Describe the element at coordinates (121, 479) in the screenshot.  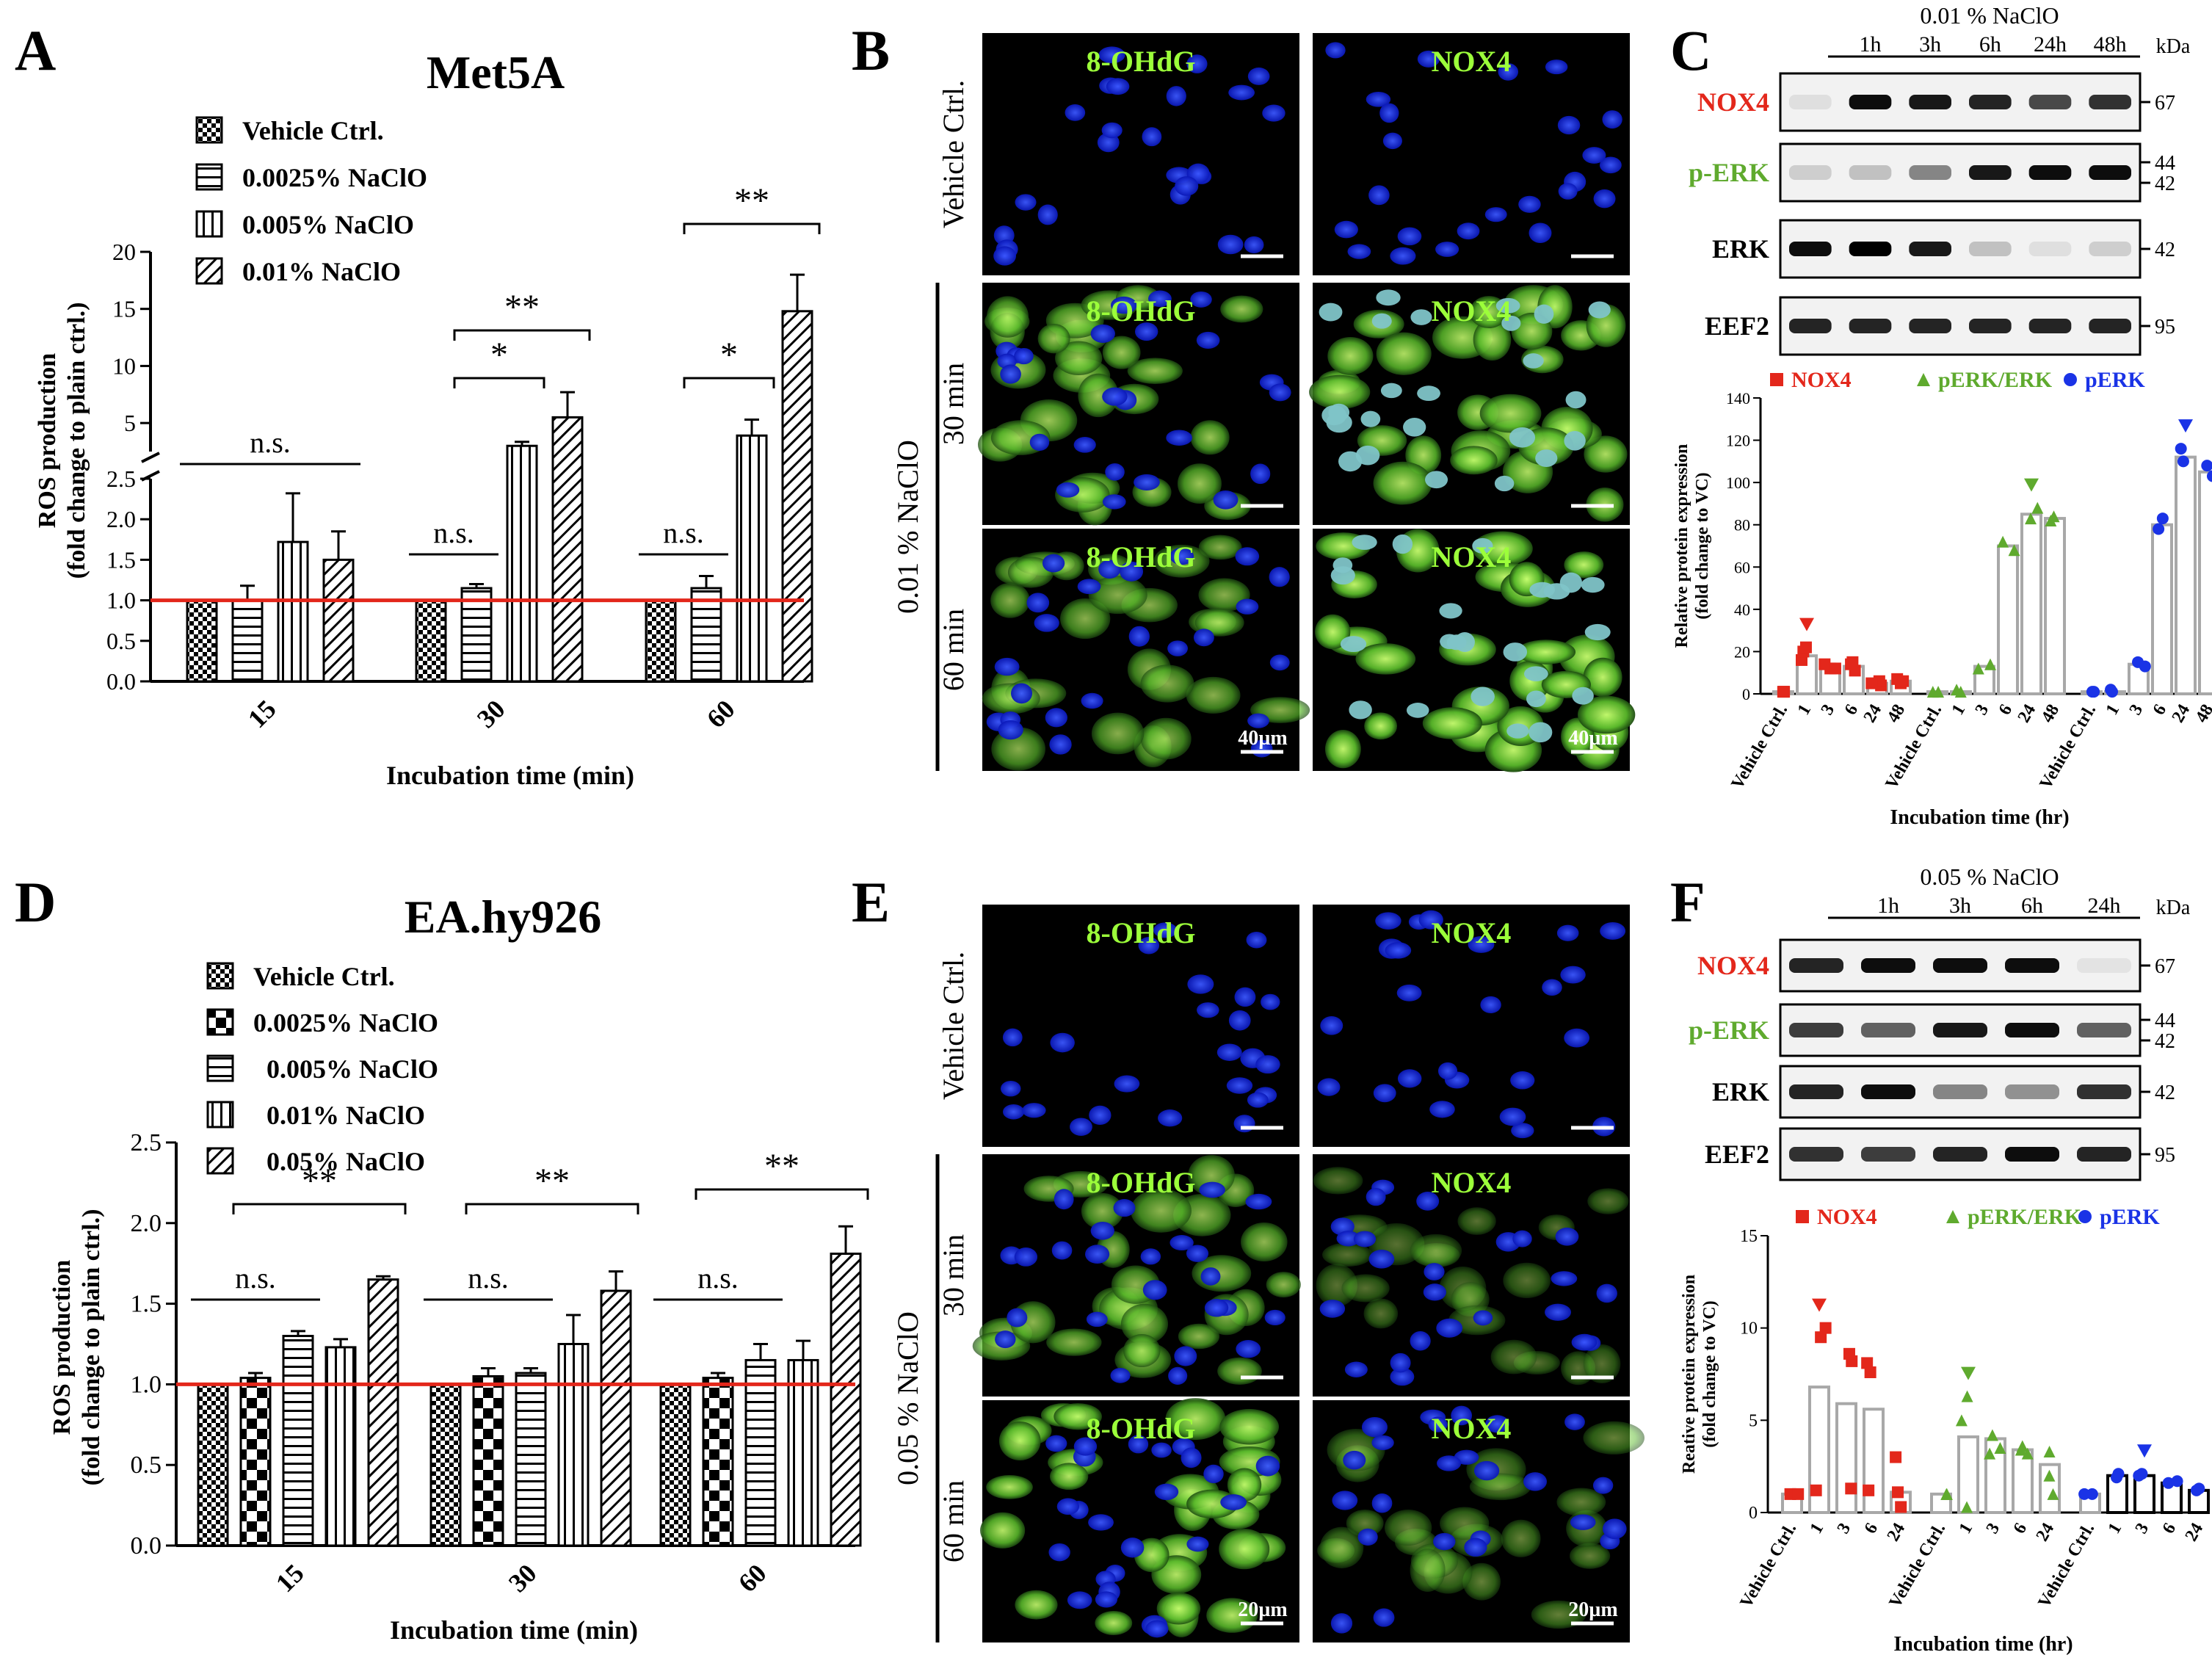
I see `y-tick-label: 2.5` at that location.